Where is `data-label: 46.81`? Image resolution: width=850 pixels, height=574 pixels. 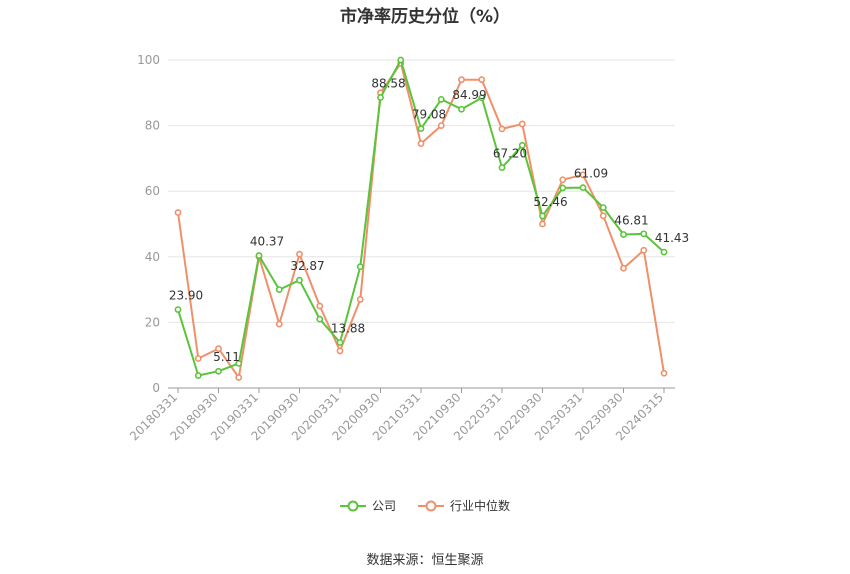
data-label: 46.81 is located at coordinates (631, 220).